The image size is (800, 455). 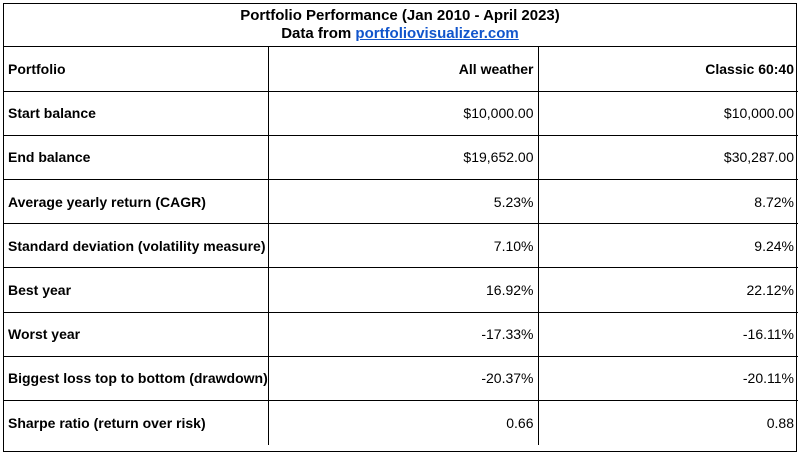 What do you see at coordinates (667, 422) in the screenshot?
I see `classic-value: 0.88` at bounding box center [667, 422].